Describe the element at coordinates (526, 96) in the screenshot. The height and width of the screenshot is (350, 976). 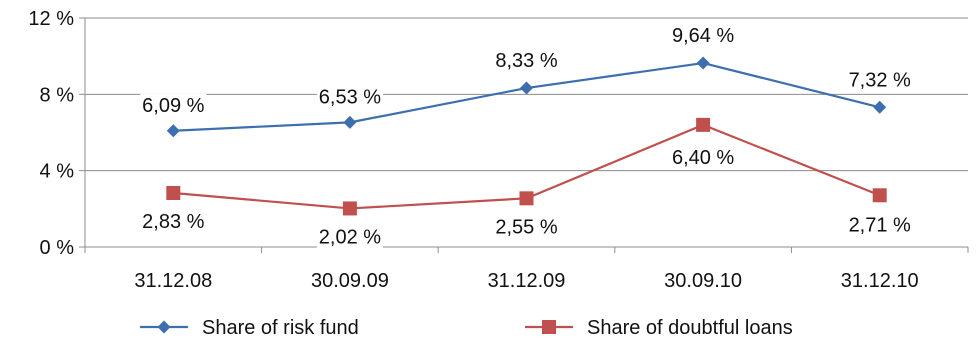
I see `series-line` at that location.